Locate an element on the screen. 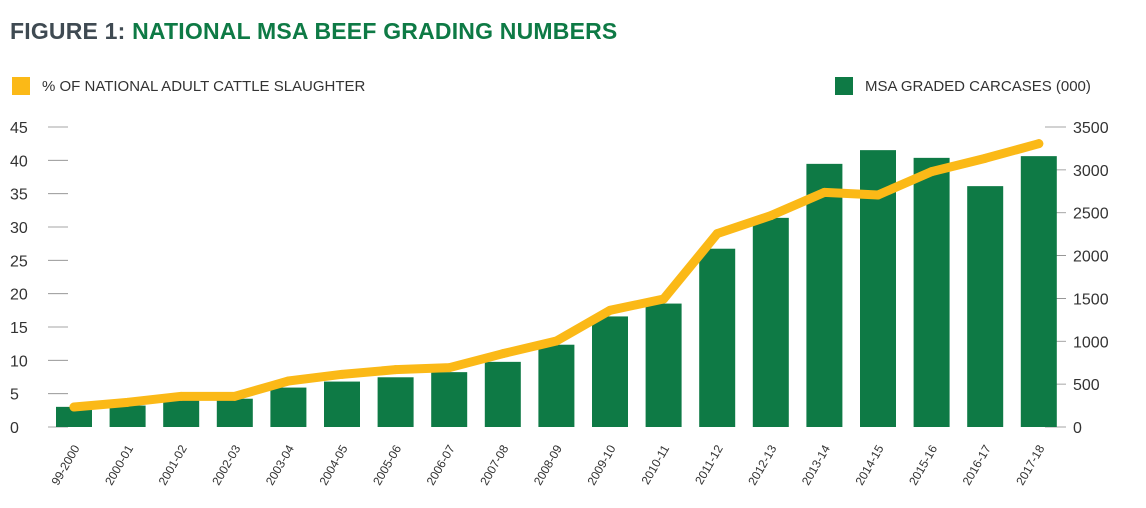 This screenshot has height=508, width=1146. x-axis-category-label: 2001-02 is located at coordinates (173, 464).